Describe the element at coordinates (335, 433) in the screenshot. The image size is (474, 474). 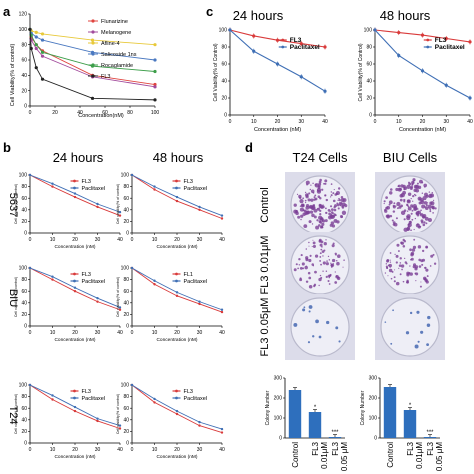
I see `significance-label: ***` at that location.